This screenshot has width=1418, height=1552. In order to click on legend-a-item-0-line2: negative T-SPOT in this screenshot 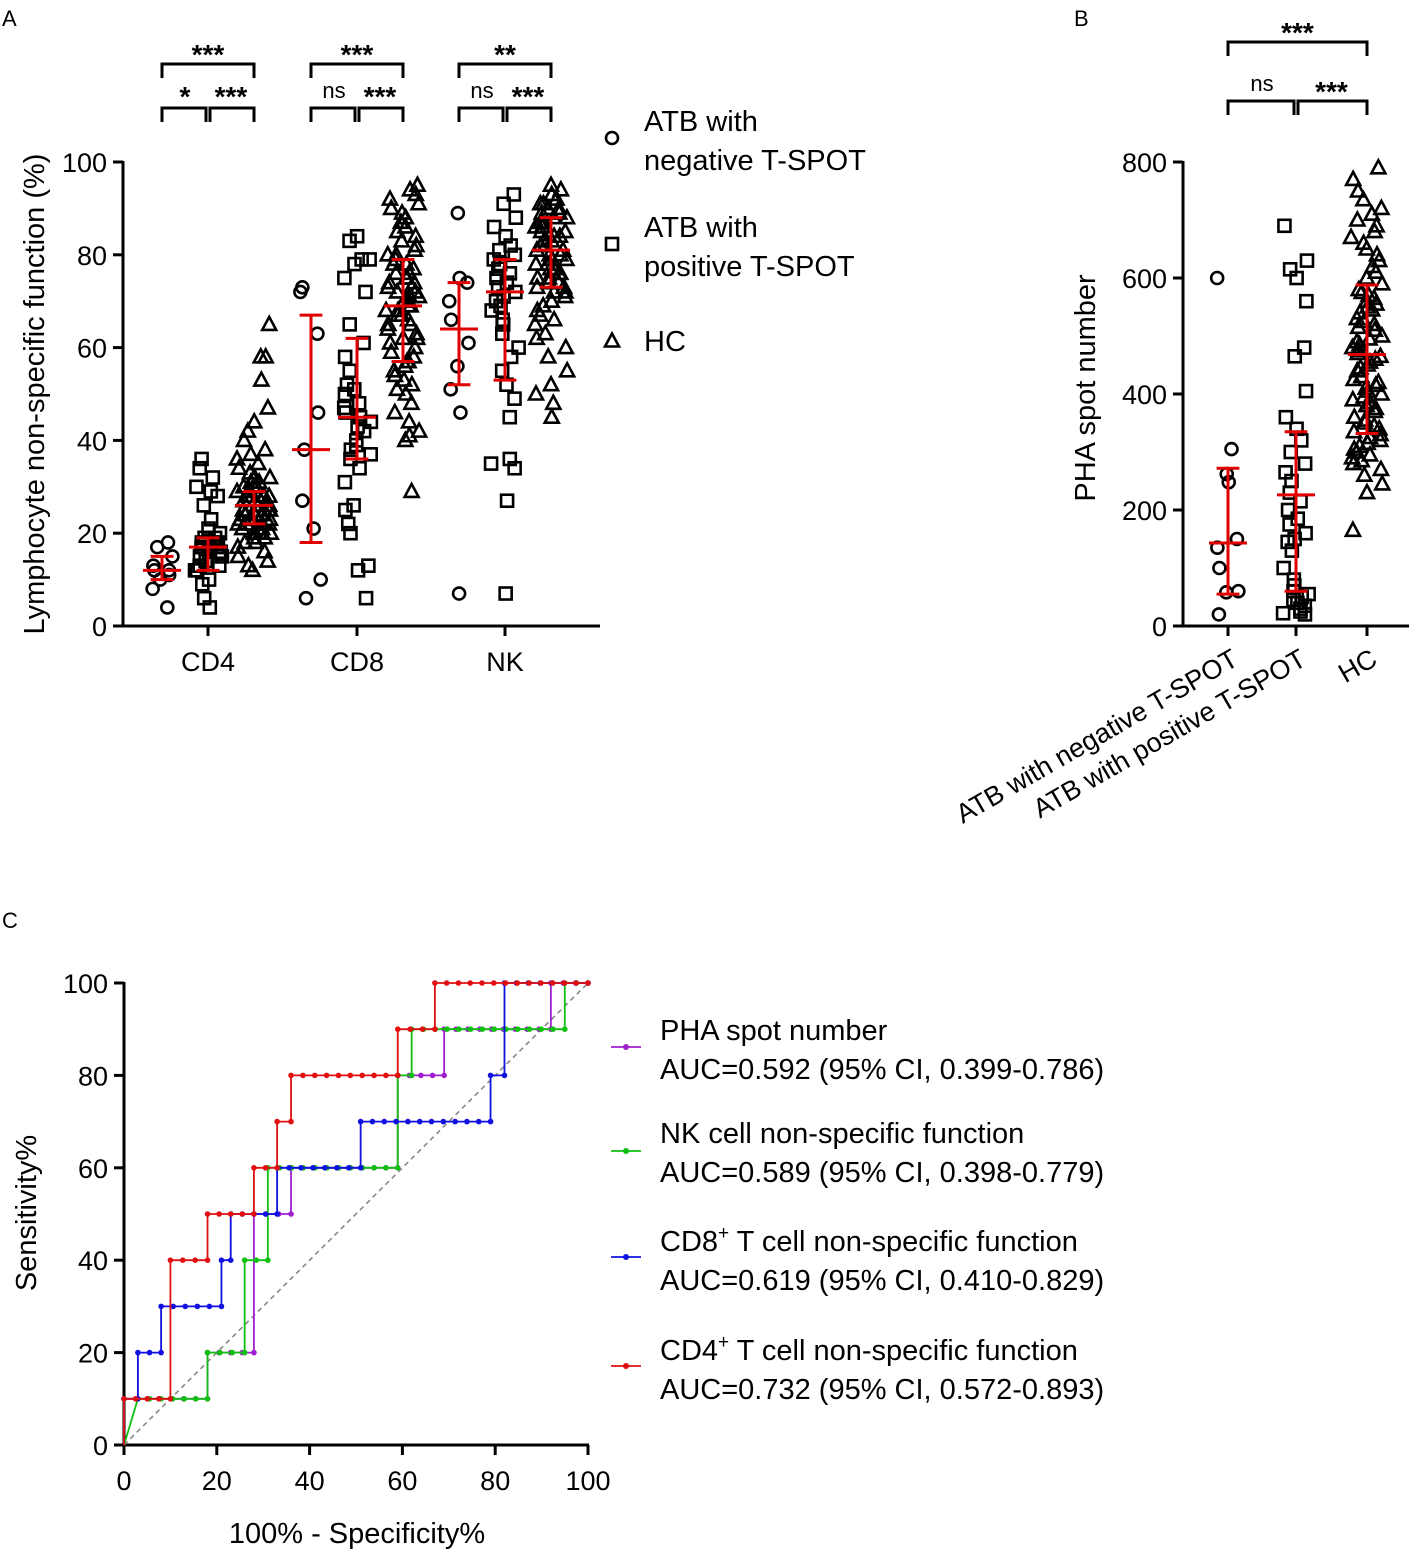, I will do `click(755, 161)`.